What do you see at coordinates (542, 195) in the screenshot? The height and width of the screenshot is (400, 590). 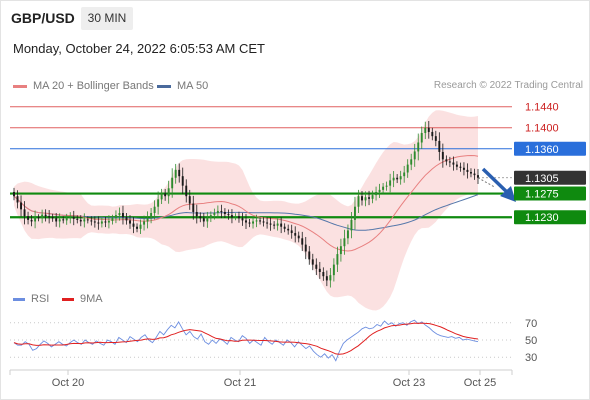 I see `support-1-label: 1.1275` at bounding box center [542, 195].